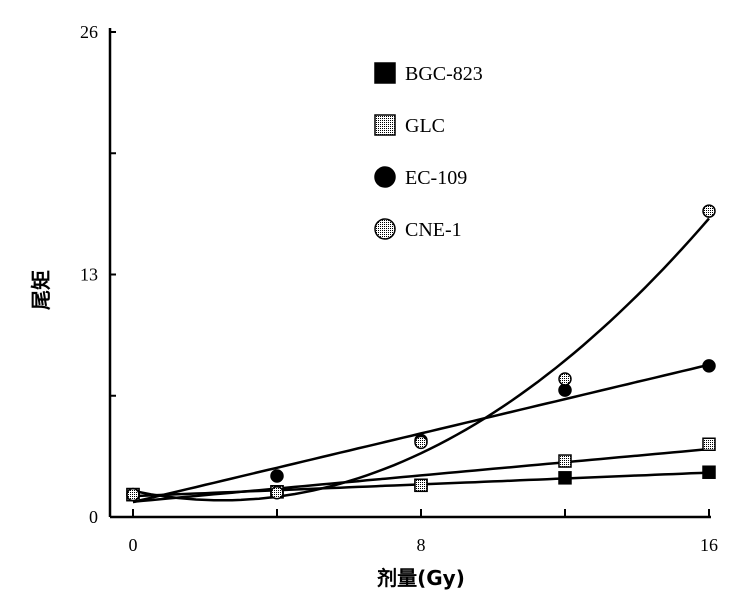 The height and width of the screenshot is (600, 740). I want to click on y-axis-label: 尾矩, so click(41, 290).